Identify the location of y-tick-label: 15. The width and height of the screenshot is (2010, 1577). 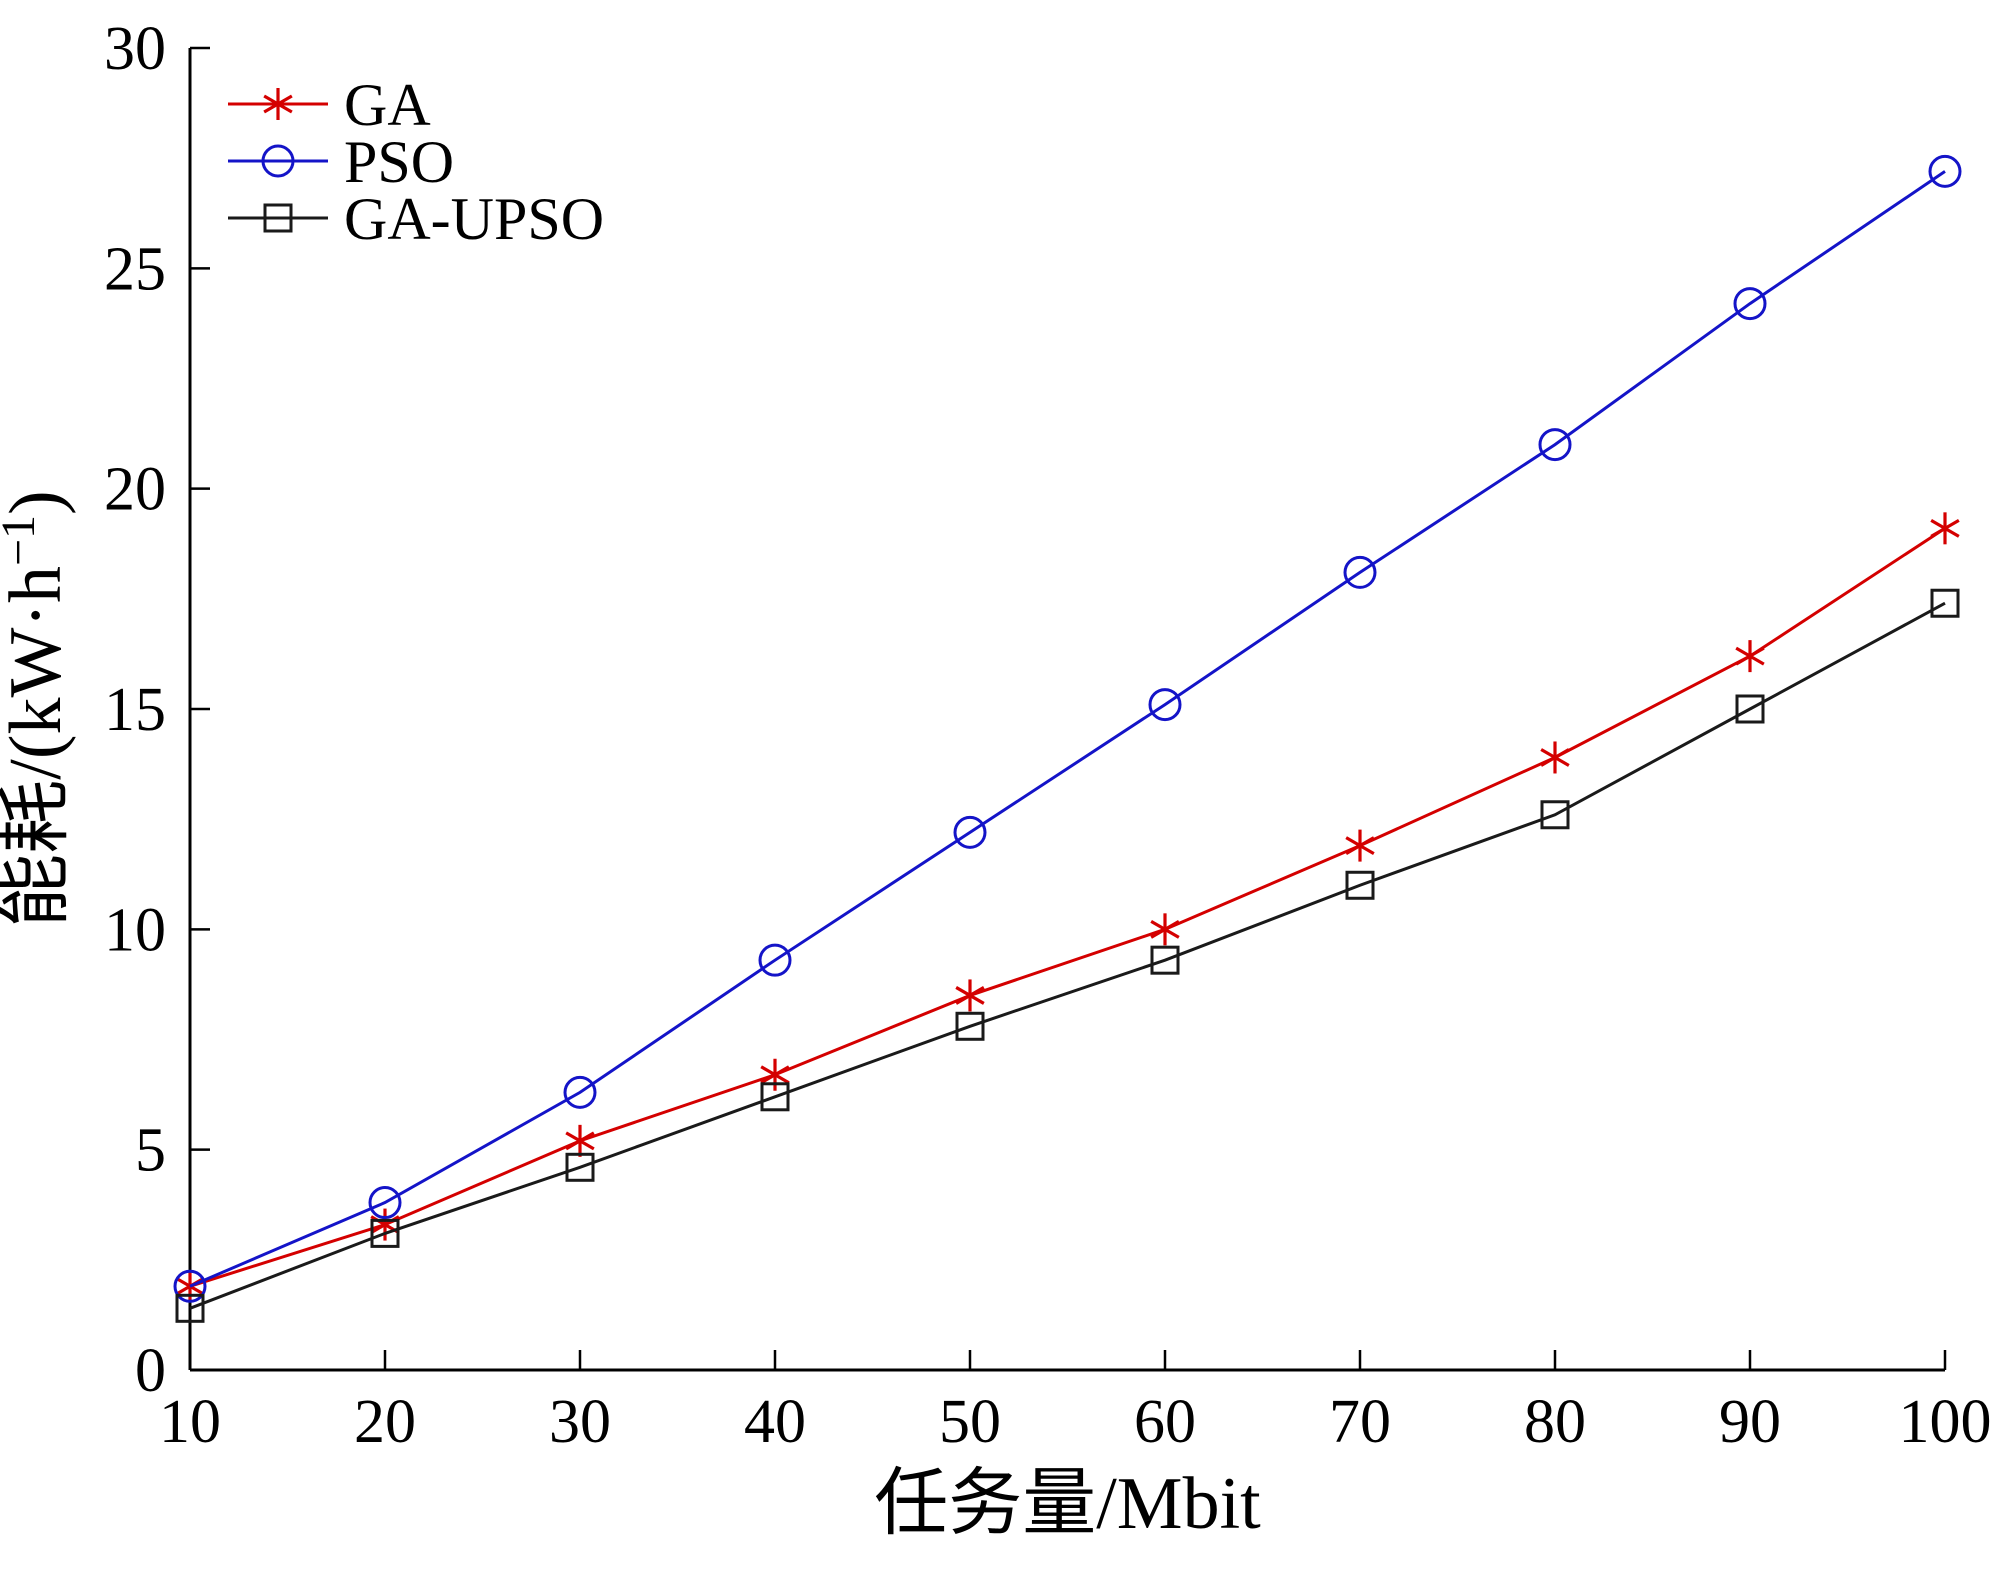
(135, 710).